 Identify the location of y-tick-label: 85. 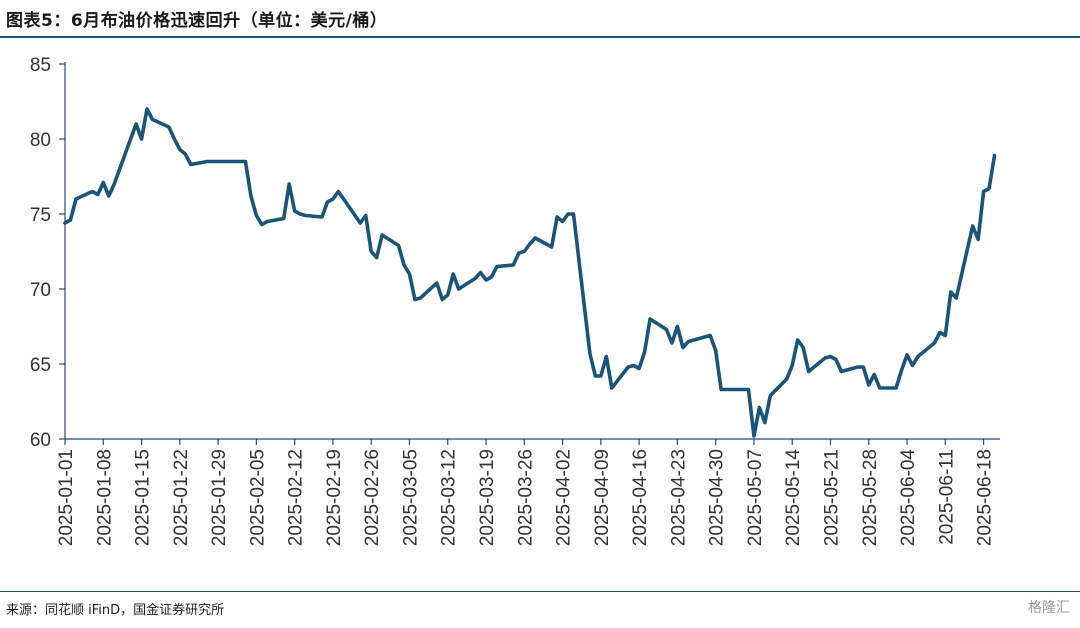
(40, 65).